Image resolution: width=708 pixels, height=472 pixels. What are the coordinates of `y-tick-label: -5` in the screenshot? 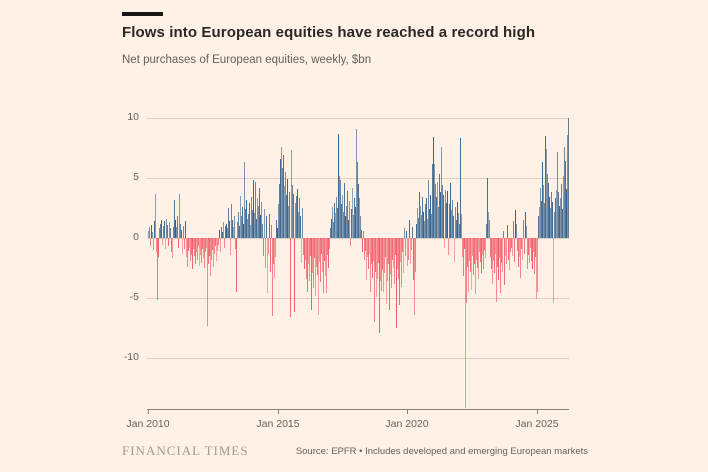 It's located at (134, 297).